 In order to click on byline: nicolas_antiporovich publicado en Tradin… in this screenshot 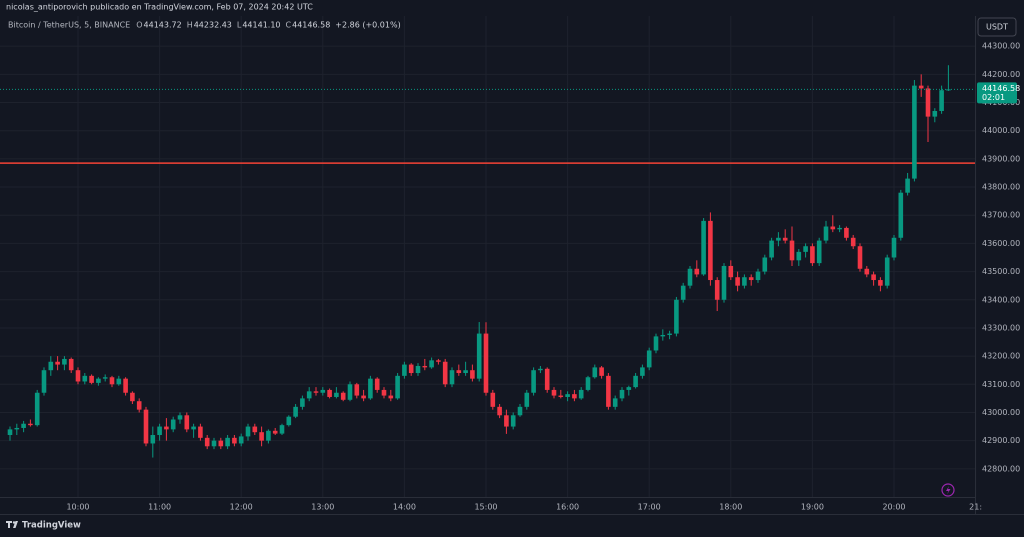, I will do `click(159, 7)`.